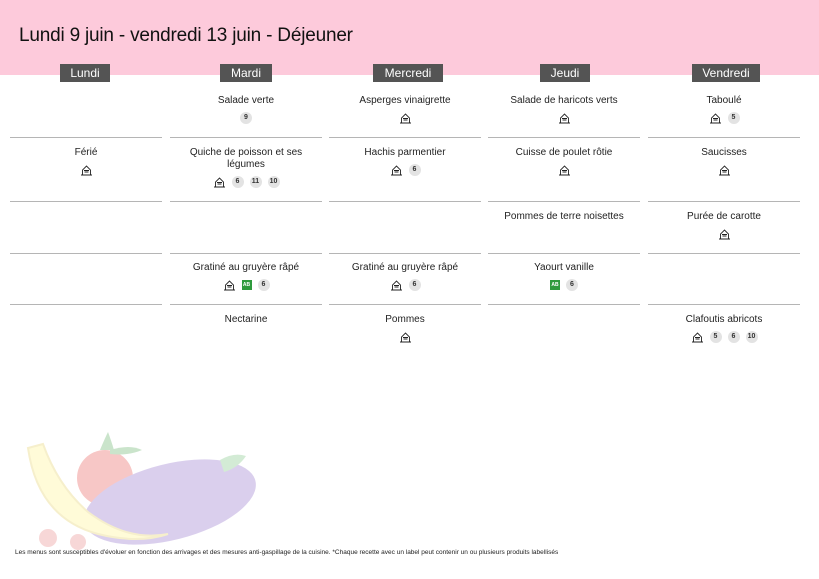  Describe the element at coordinates (564, 152) in the screenshot. I see `dish-name: Cuisse de poulet rôtie` at that location.